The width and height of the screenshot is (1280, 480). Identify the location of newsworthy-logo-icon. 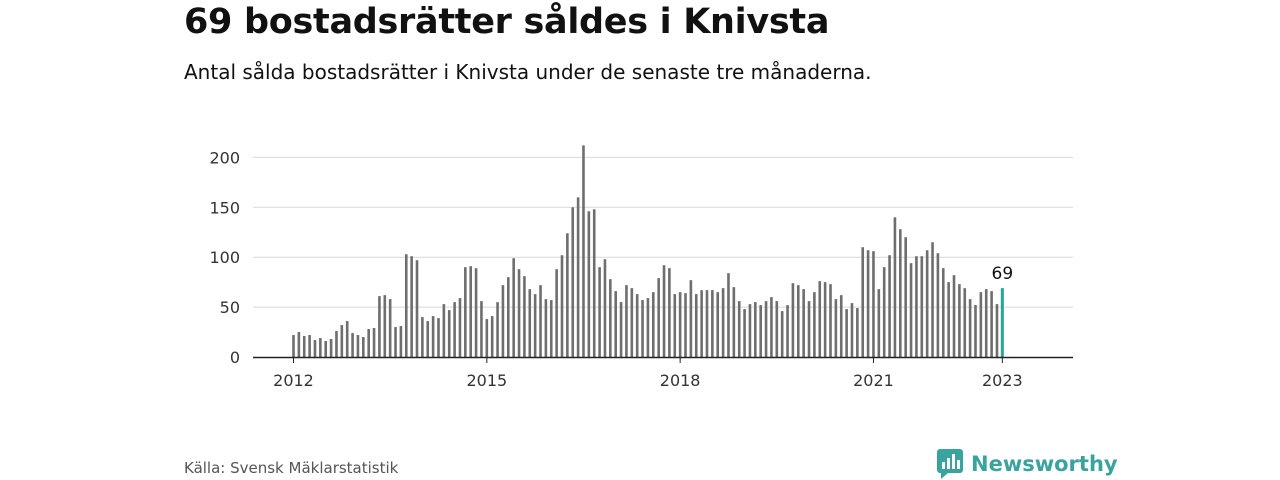
(950, 464).